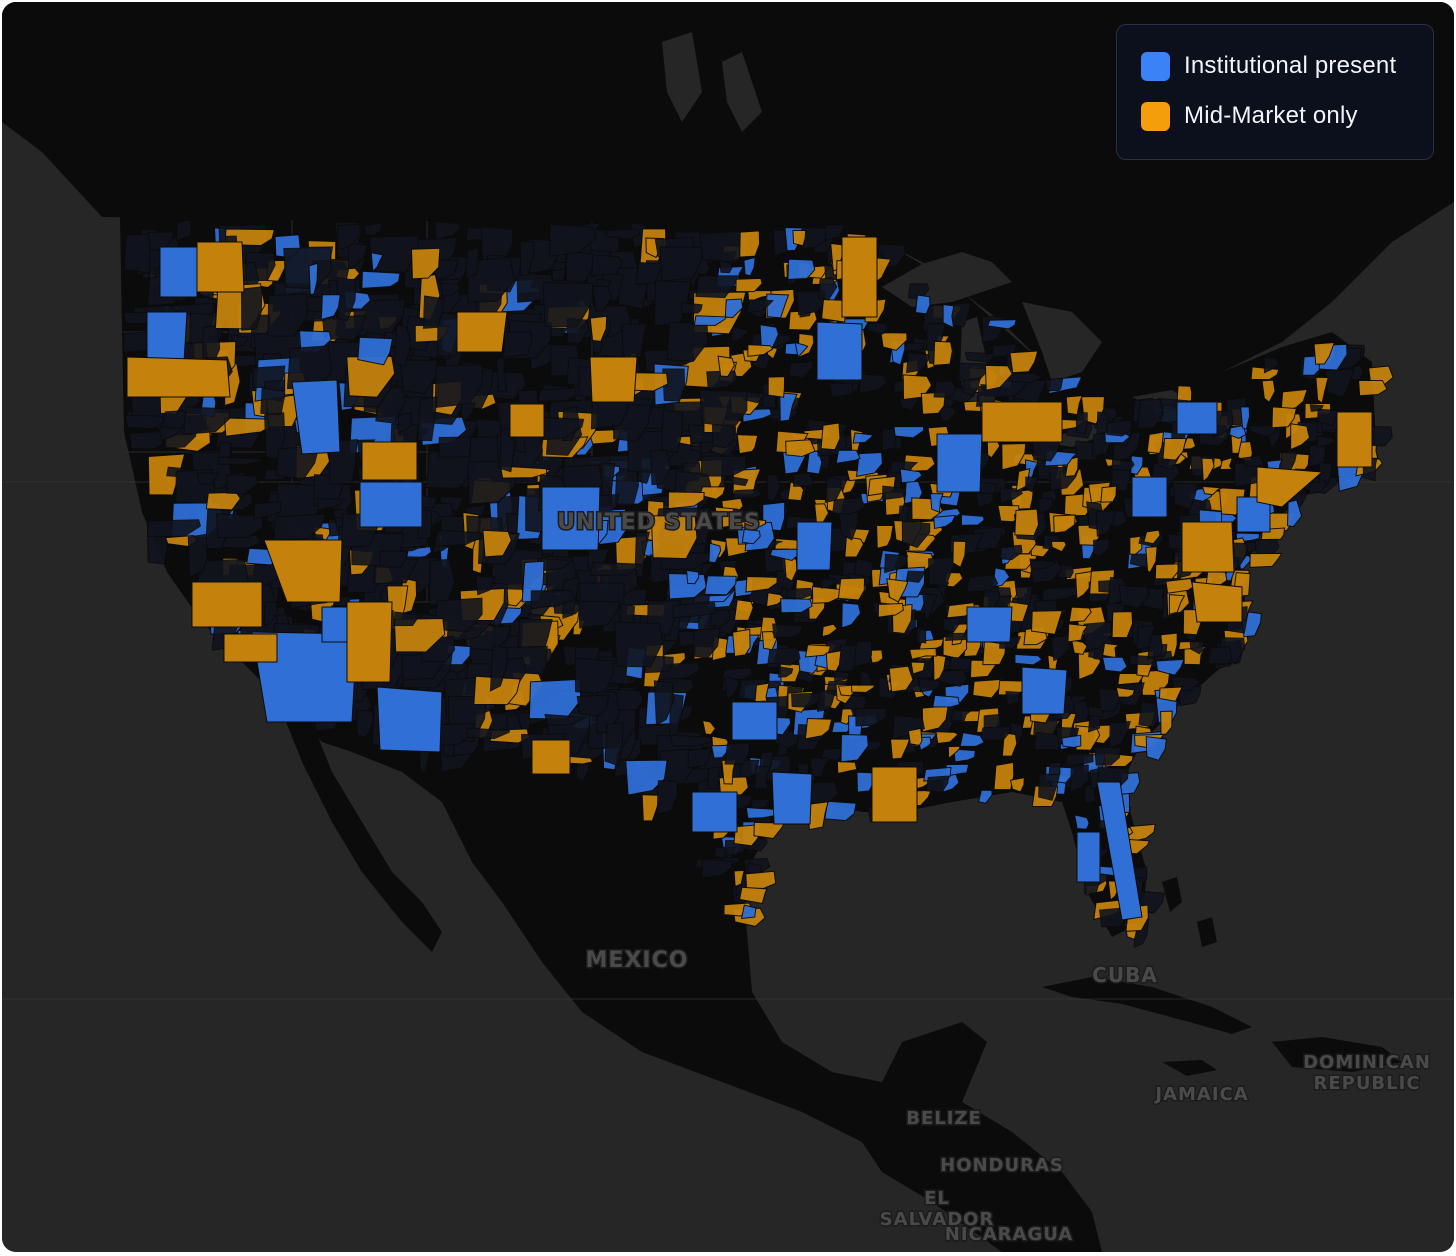 The width and height of the screenshot is (1456, 1256). I want to click on legend-label-institutional: Institutional present, so click(1290, 65).